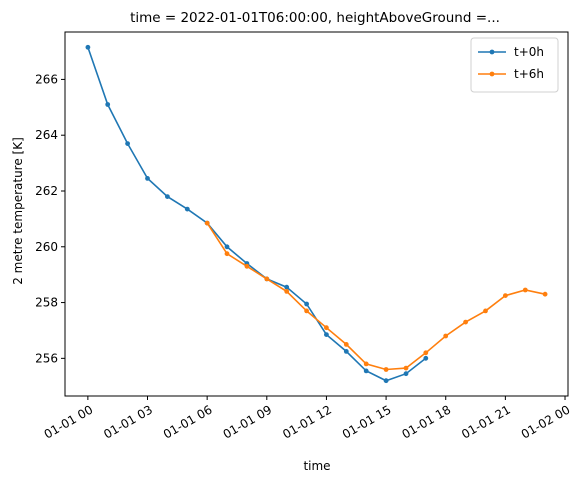 The width and height of the screenshot is (571, 482). Describe the element at coordinates (46, 303) in the screenshot. I see `y-tick-label: 258` at that location.